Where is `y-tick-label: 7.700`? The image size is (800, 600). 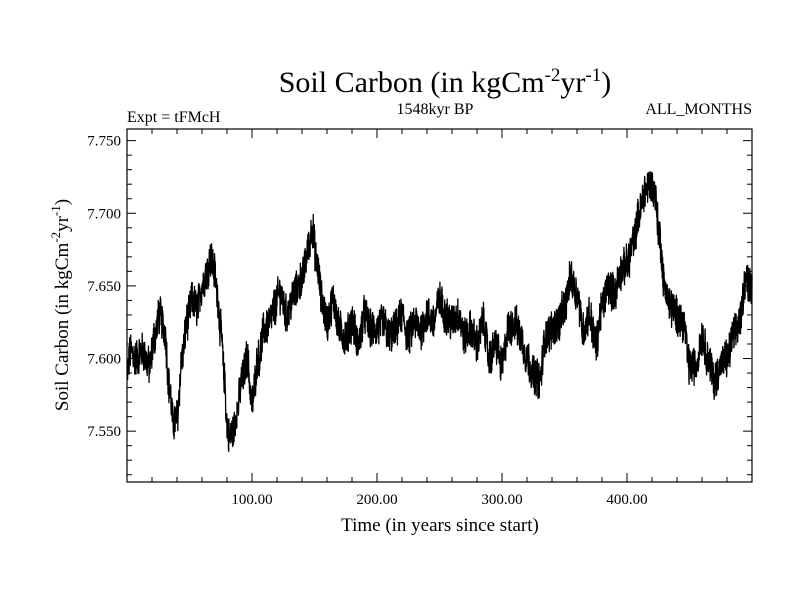 y-tick-label: 7.700 is located at coordinates (104, 214).